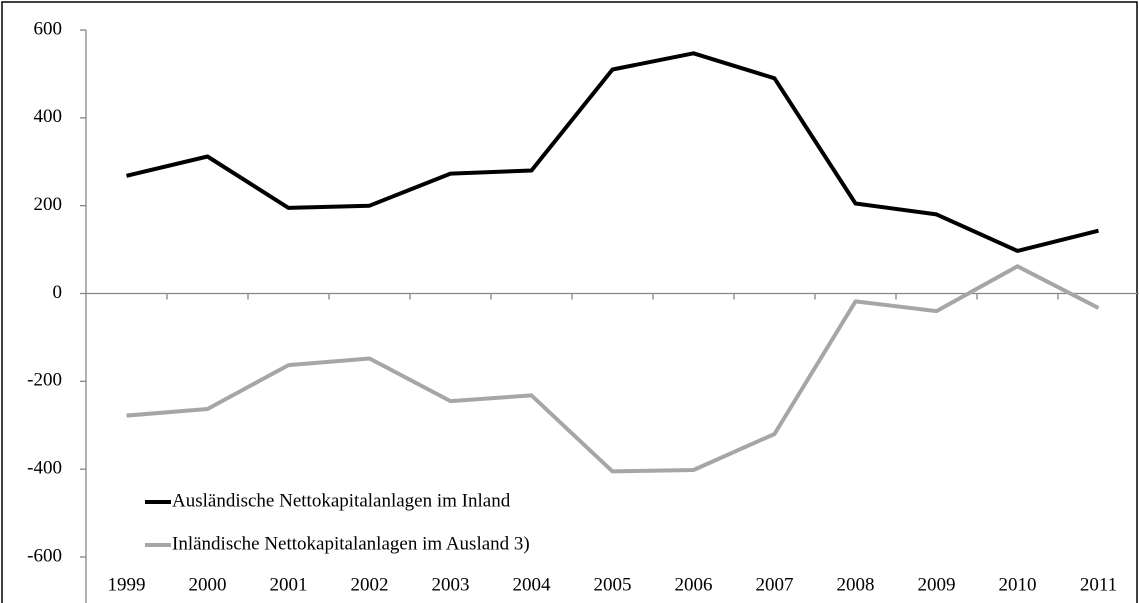 This screenshot has width=1139, height=603. Describe the element at coordinates (127, 584) in the screenshot. I see `x-tick-label: 1999` at that location.